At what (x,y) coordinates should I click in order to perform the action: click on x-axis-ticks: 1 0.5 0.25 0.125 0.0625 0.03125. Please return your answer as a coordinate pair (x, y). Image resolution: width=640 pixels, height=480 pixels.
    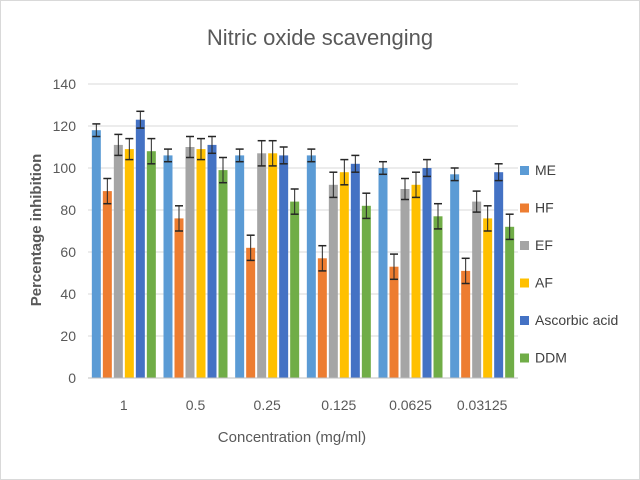
    Looking at the image, I should click on (314, 405).